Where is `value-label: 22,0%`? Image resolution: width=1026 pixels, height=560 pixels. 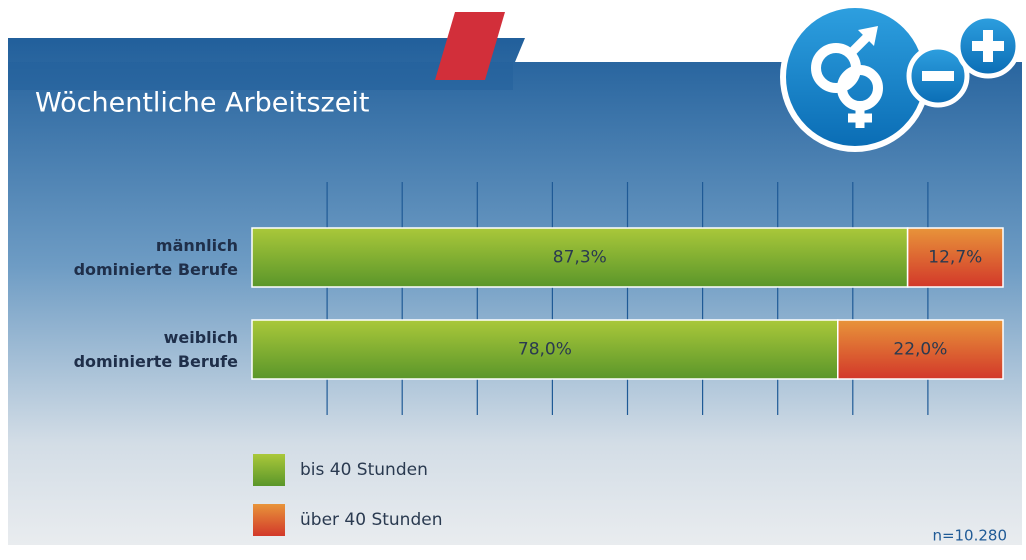 value-label: 22,0% is located at coordinates (920, 350).